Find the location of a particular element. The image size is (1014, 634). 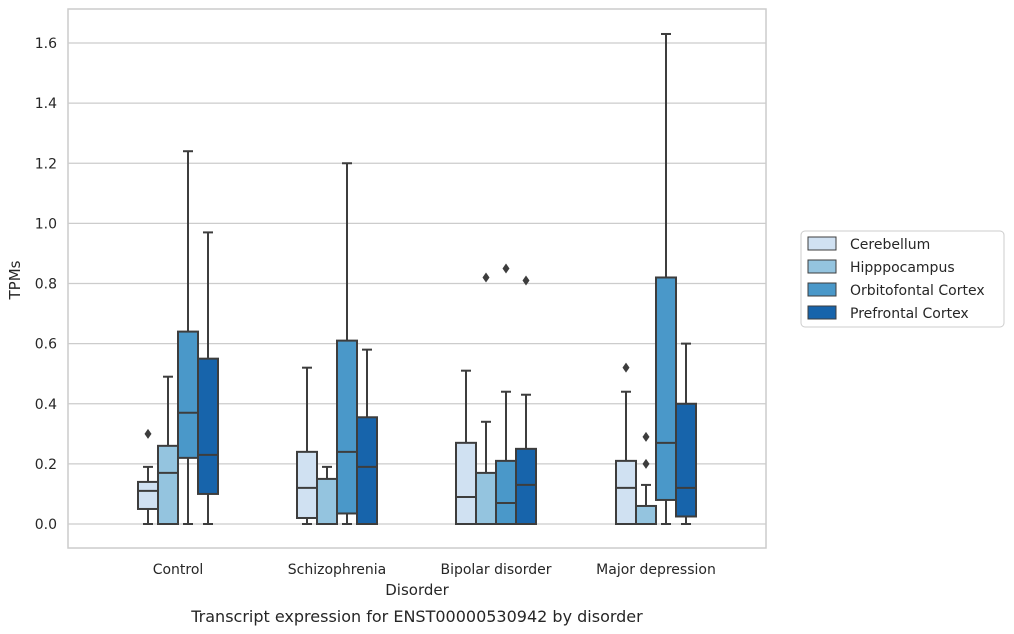

legend-frame is located at coordinates (902, 279).